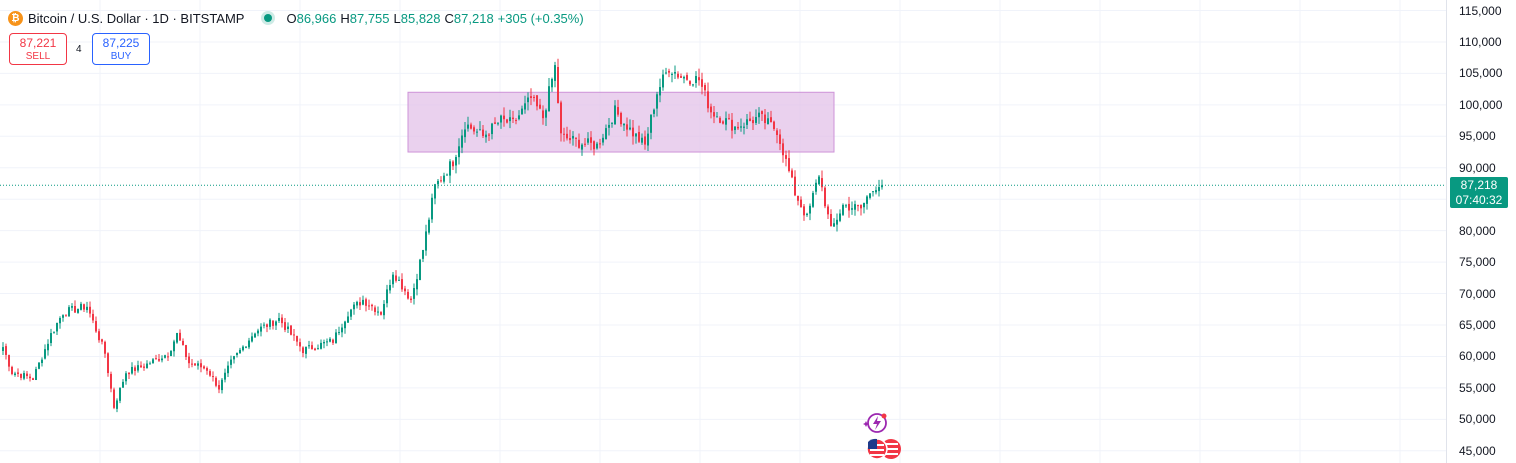 The image size is (1516, 463). I want to click on low-key: L, so click(397, 18).